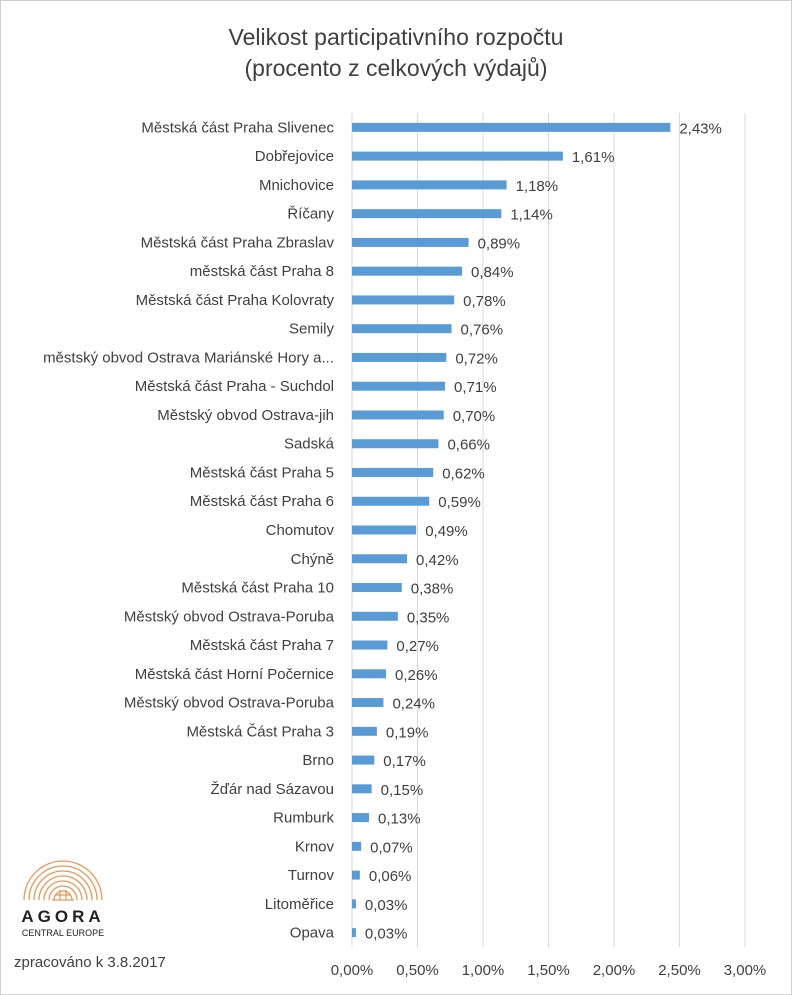 The width and height of the screenshot is (792, 995). What do you see at coordinates (700, 128) in the screenshot?
I see `data-label: 2,43%` at bounding box center [700, 128].